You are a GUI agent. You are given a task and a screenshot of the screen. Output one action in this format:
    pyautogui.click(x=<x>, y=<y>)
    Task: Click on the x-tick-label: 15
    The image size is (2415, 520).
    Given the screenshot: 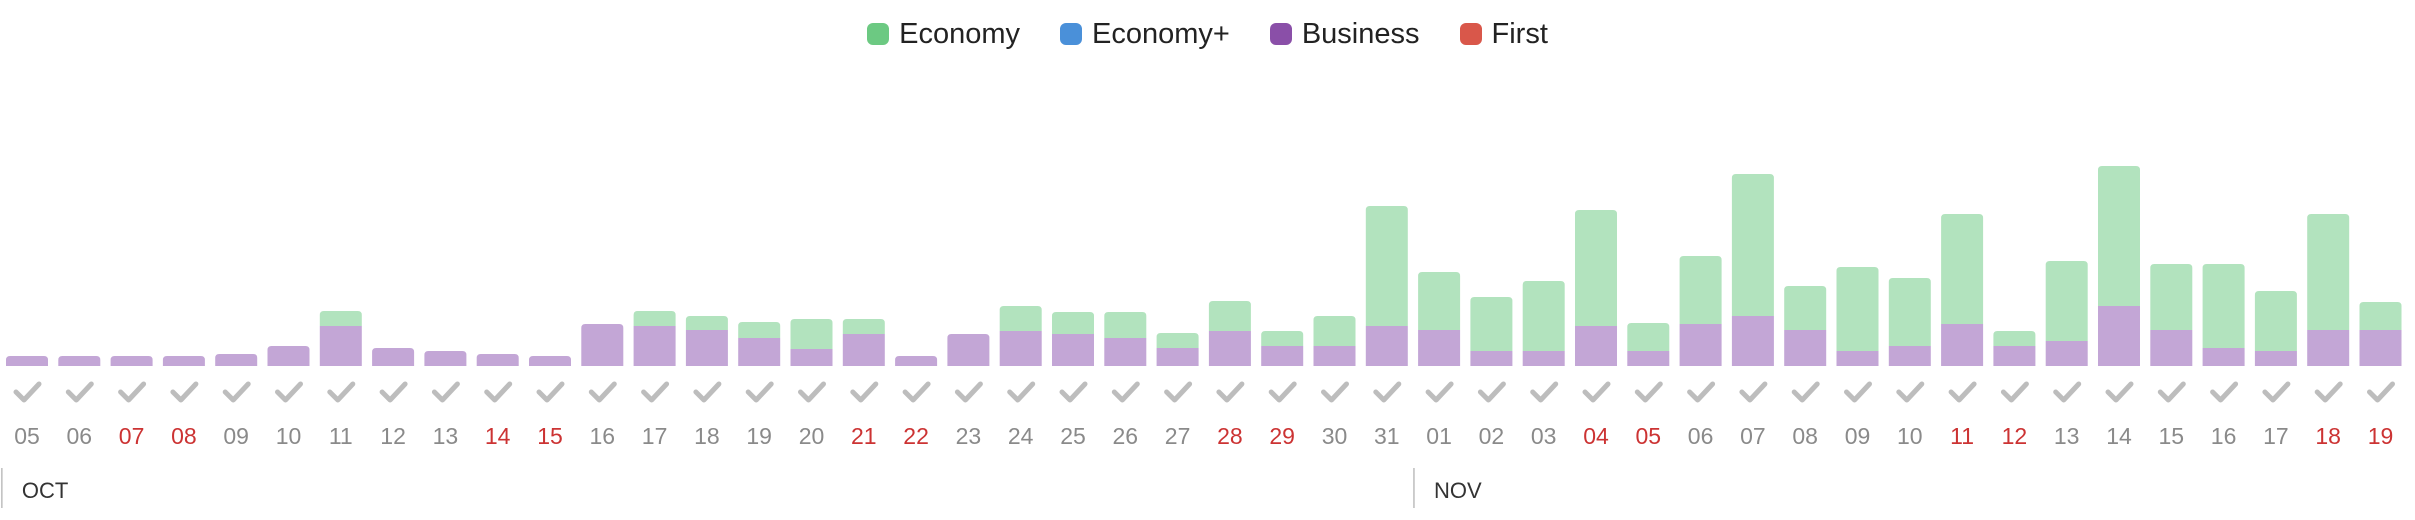 What is the action you would take?
    pyautogui.click(x=2172, y=436)
    